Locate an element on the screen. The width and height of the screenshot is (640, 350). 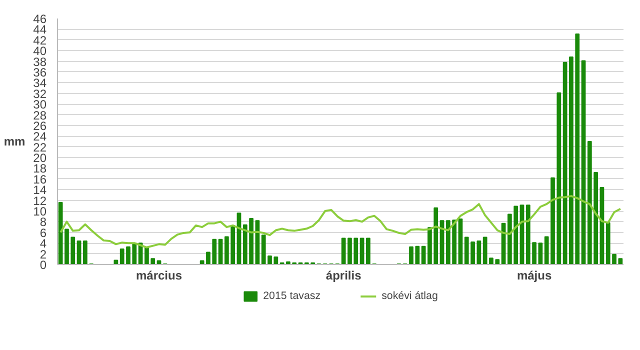
y-axis-title: mm is located at coordinates (15, 141).